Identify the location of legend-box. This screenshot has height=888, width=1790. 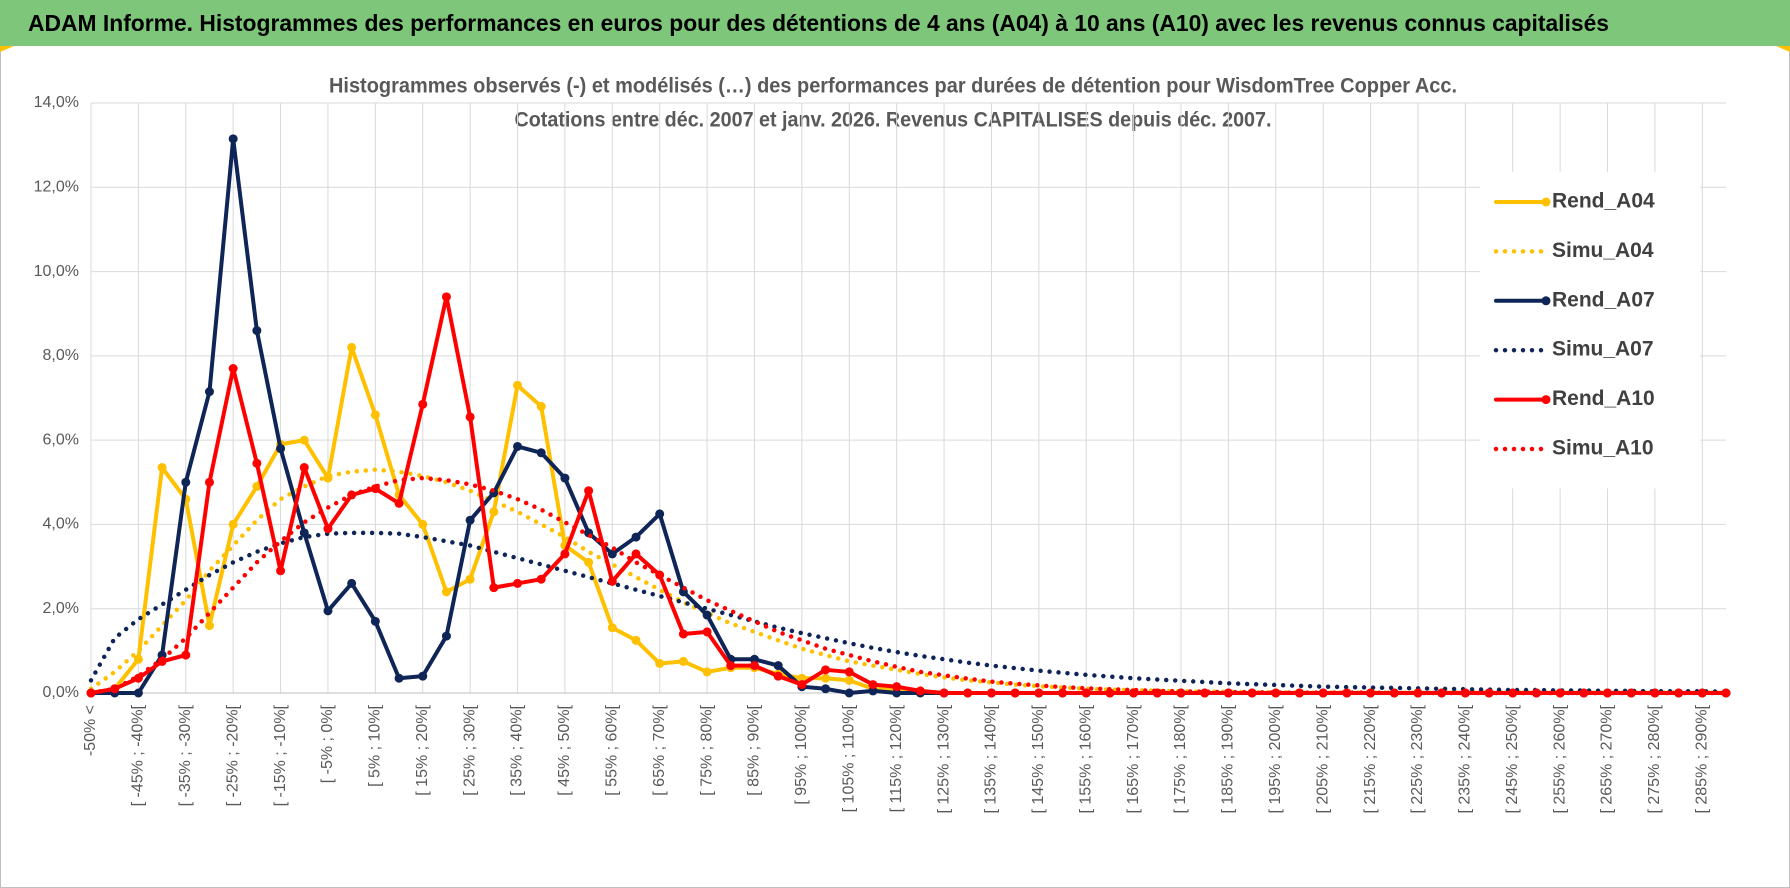
(1590, 330).